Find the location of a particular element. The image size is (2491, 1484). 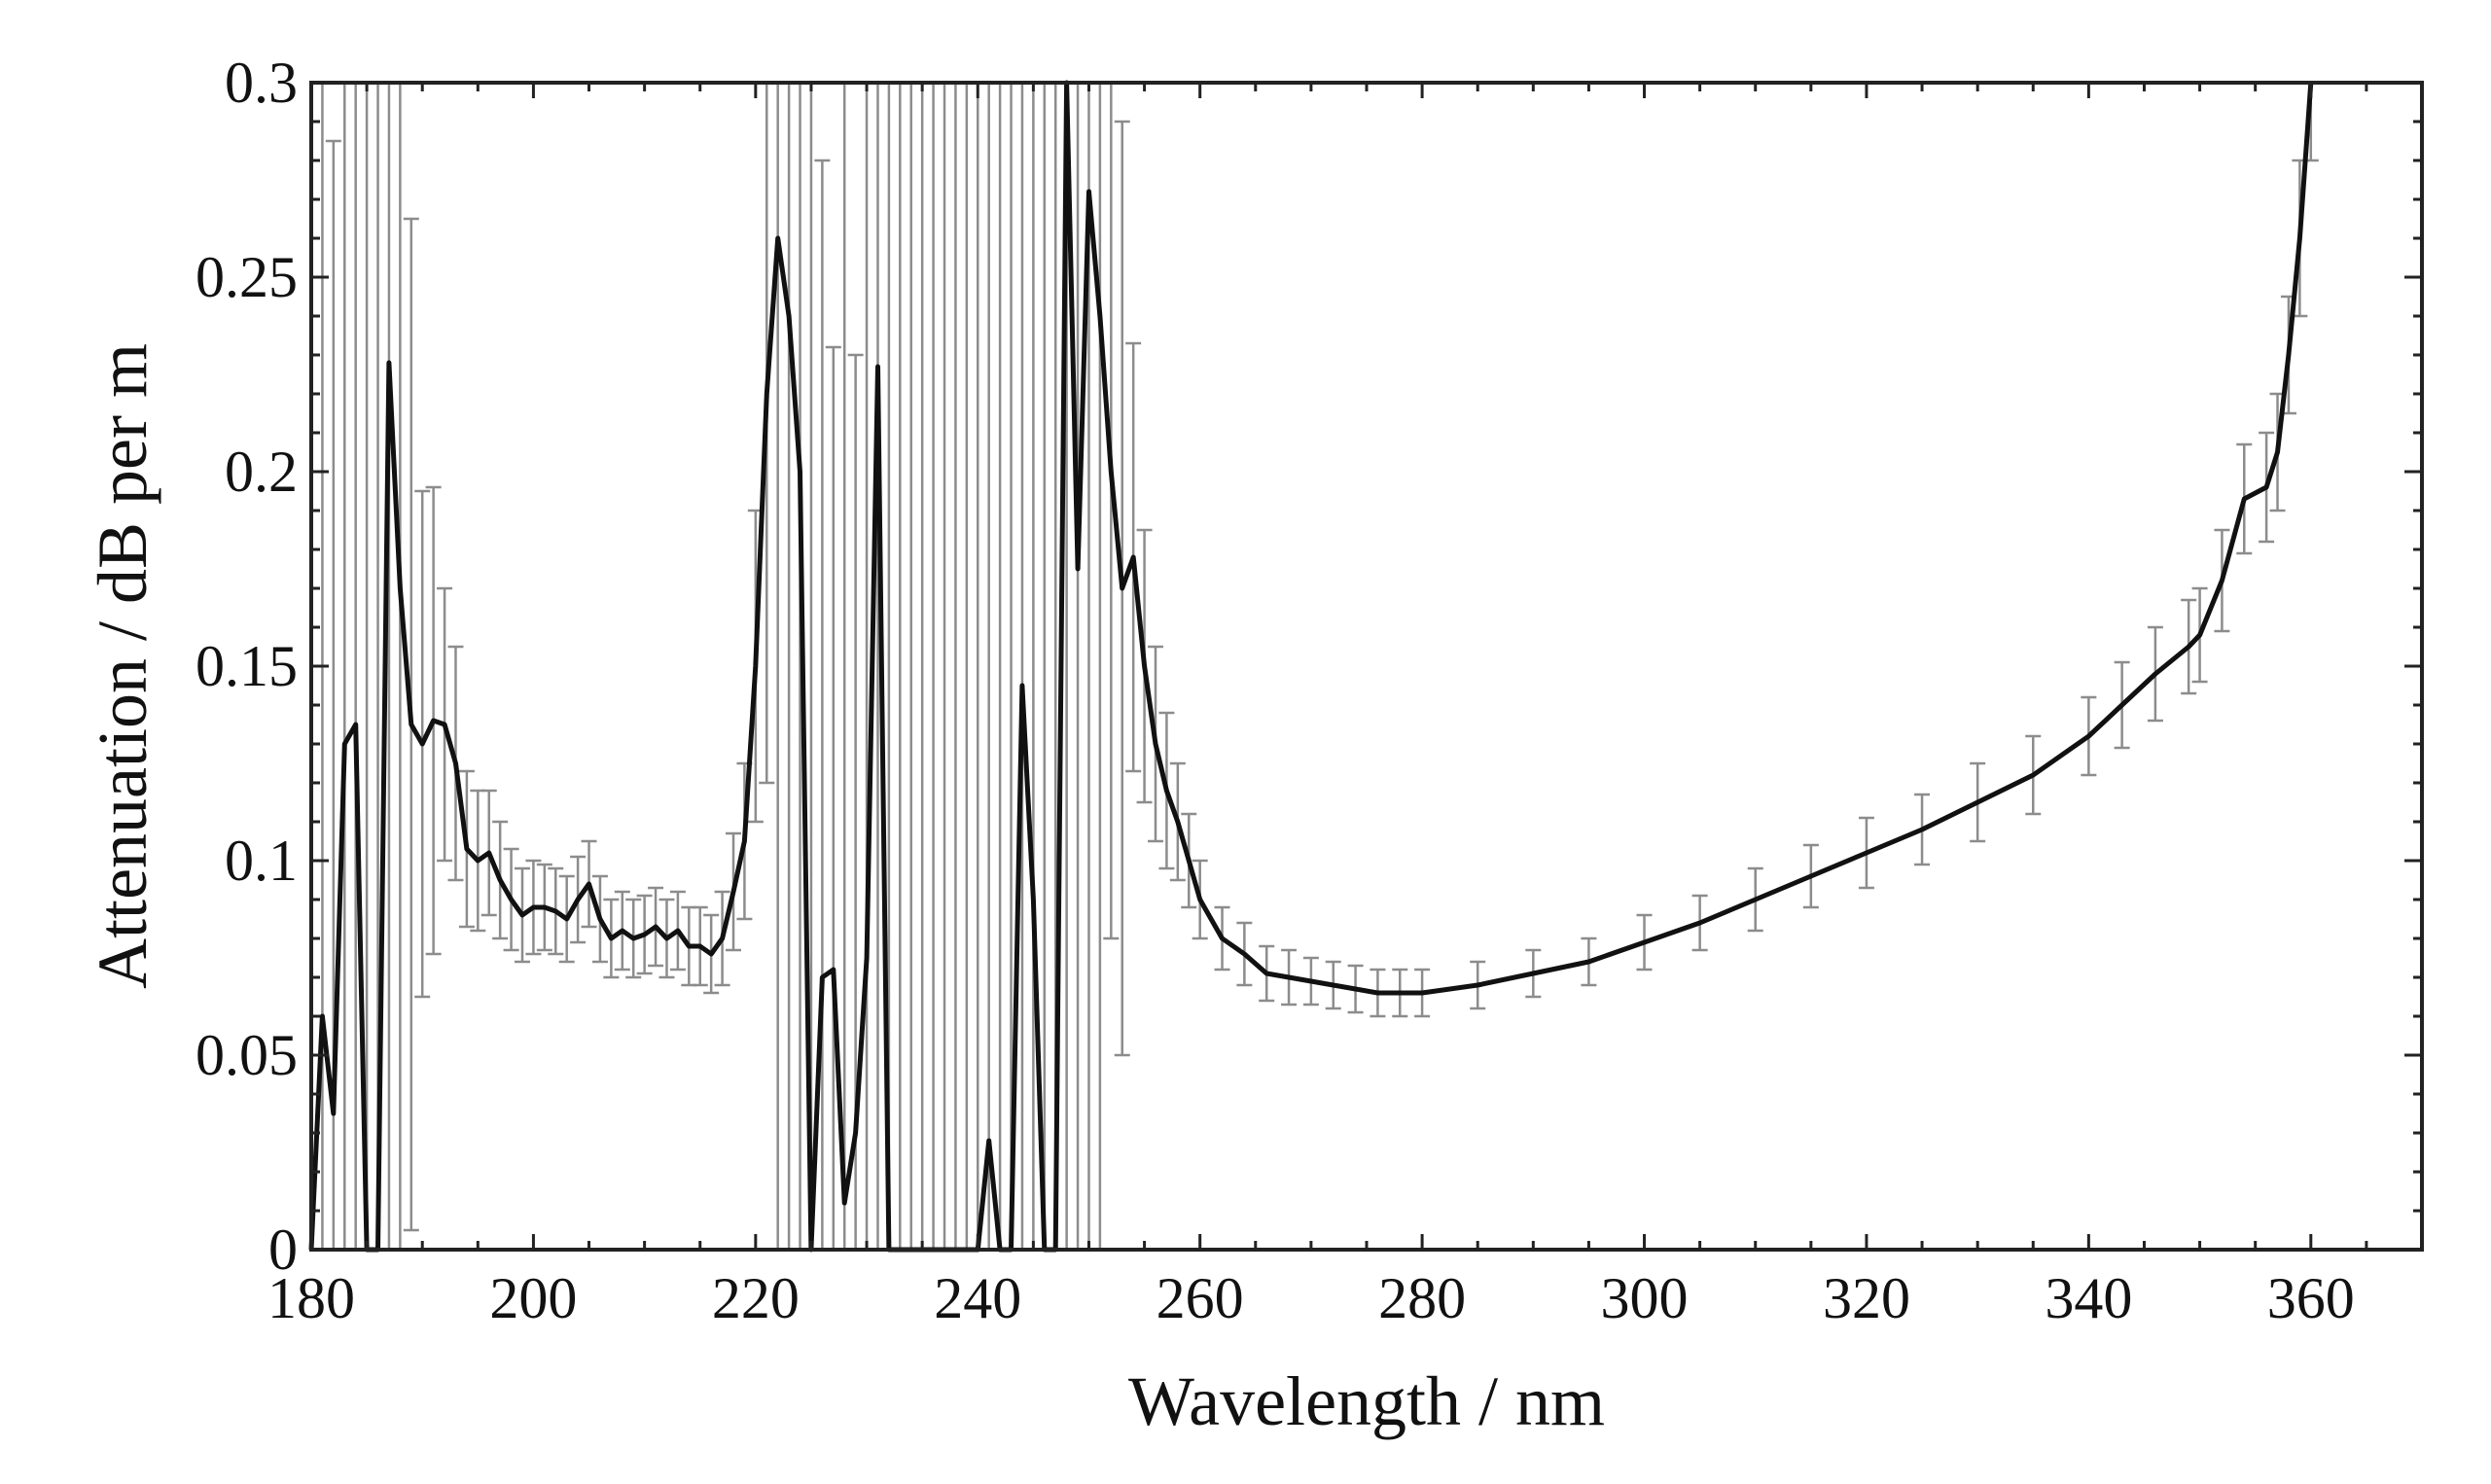

y-tick-label: 0.15 is located at coordinates (247, 666).